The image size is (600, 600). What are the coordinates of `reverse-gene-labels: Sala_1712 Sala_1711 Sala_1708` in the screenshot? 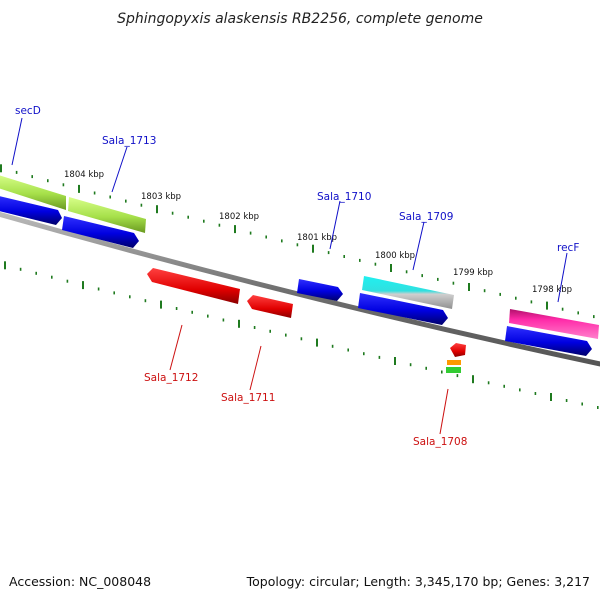 It's located at (305, 410).